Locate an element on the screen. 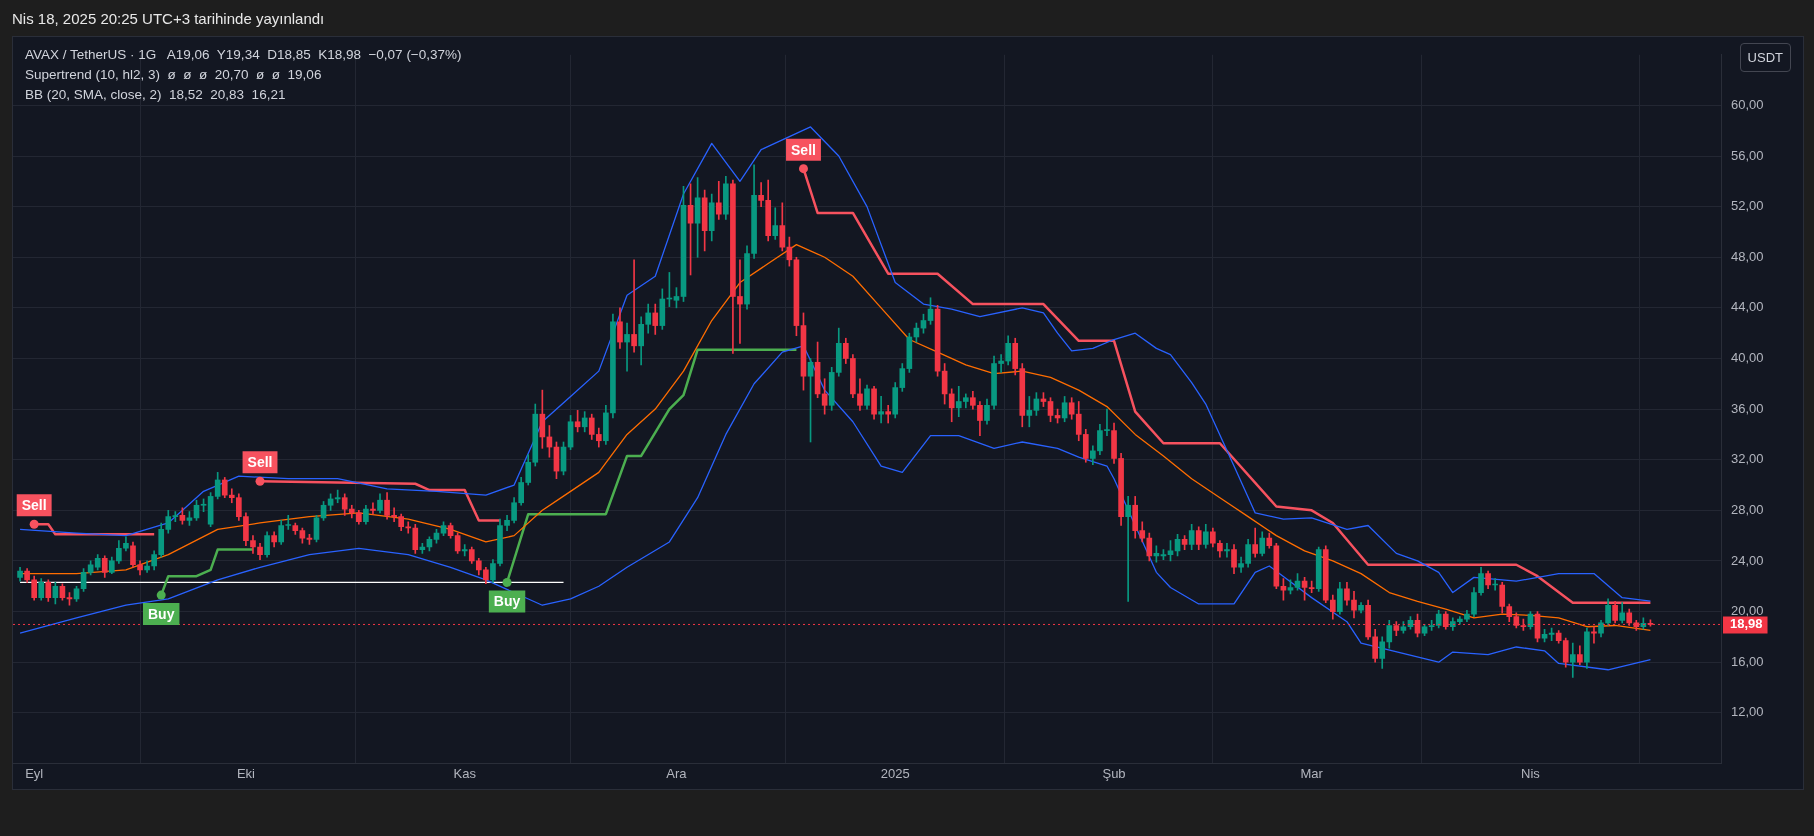  x-tick-label: Ara is located at coordinates (677, 773).